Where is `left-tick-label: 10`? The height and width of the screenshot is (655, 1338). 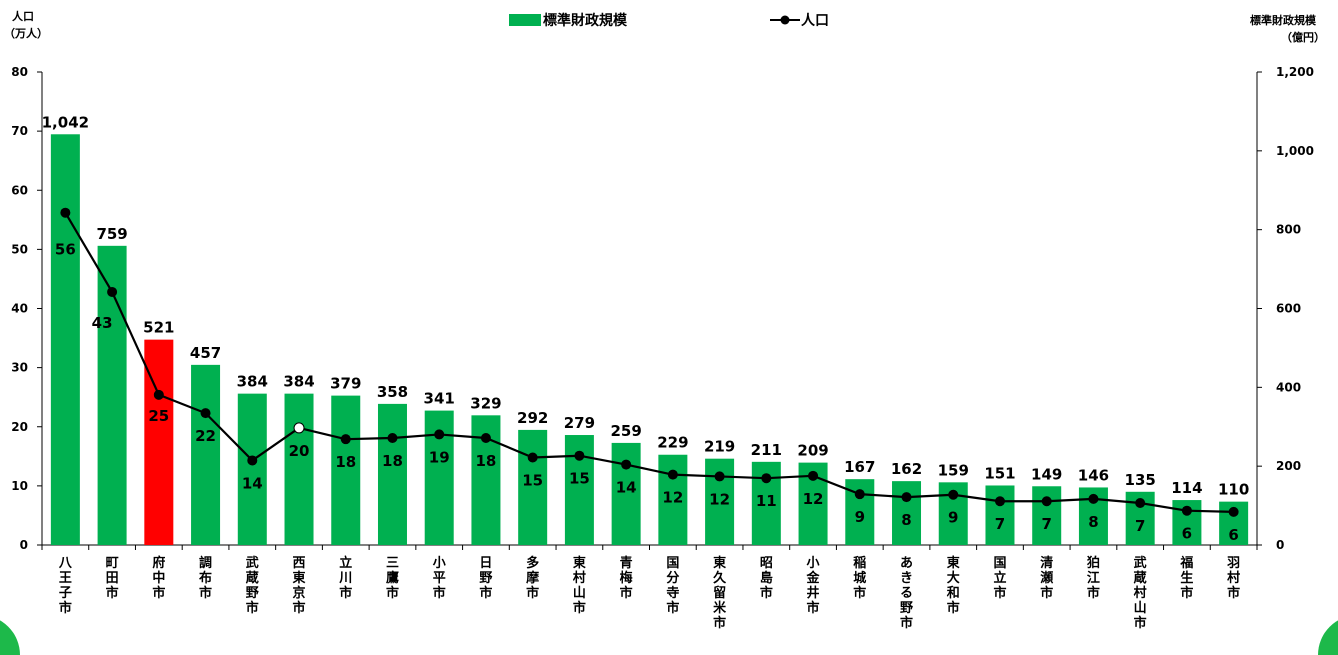 left-tick-label: 10 is located at coordinates (19, 486).